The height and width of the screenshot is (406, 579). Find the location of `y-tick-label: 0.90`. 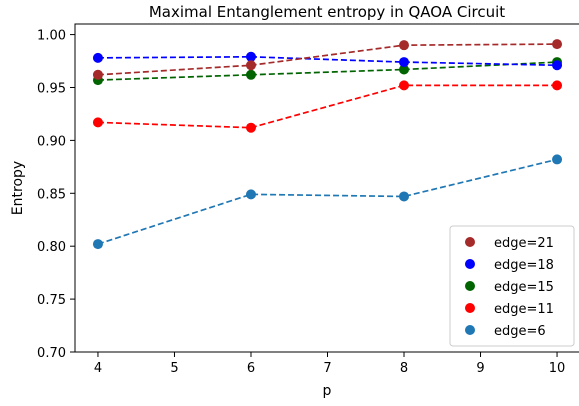

y-tick-label: 0.90 is located at coordinates (51, 141).